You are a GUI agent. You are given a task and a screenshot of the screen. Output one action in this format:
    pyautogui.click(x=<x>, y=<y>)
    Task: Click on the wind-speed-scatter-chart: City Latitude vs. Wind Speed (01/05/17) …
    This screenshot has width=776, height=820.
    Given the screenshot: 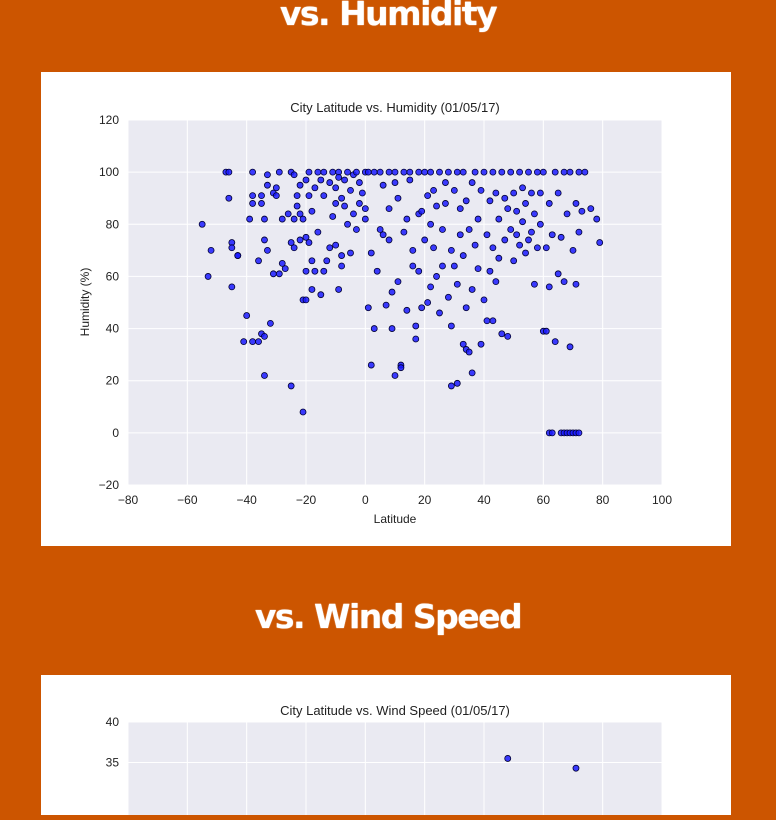 What is the action you would take?
    pyautogui.click(x=384, y=759)
    